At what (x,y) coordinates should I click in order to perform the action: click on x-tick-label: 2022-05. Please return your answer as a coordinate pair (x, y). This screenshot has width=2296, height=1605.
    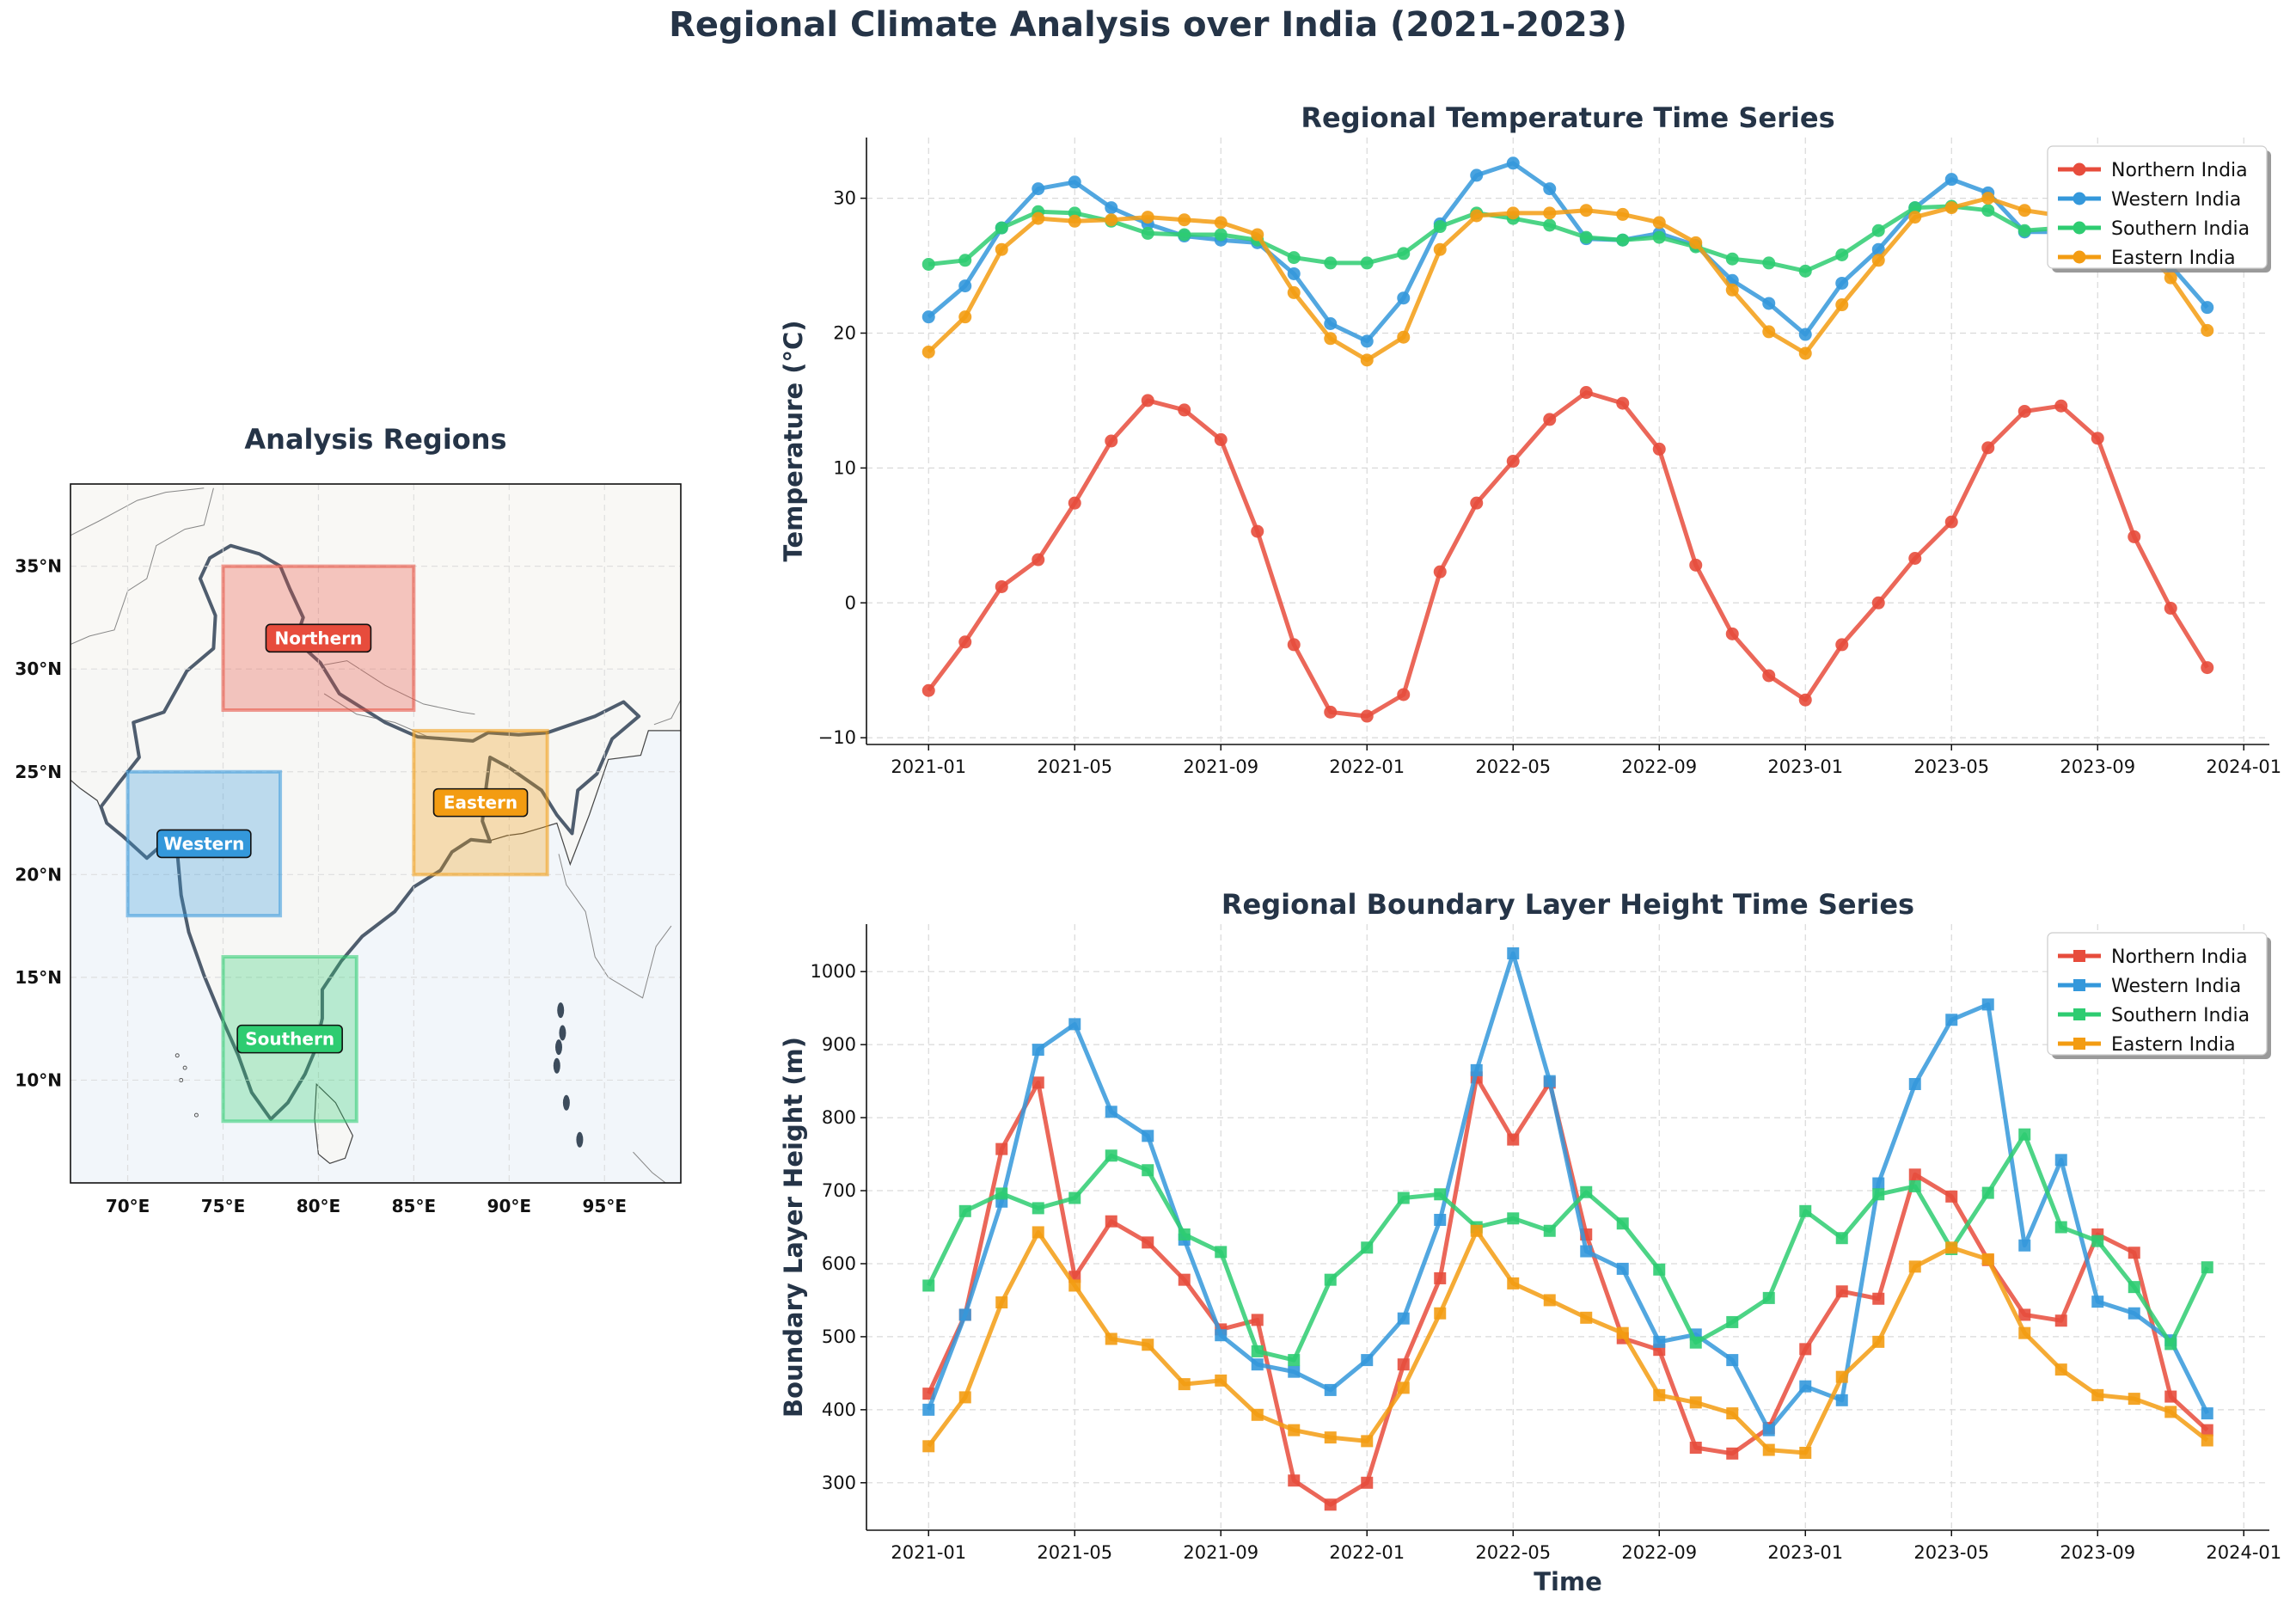
    Looking at the image, I should click on (1513, 767).